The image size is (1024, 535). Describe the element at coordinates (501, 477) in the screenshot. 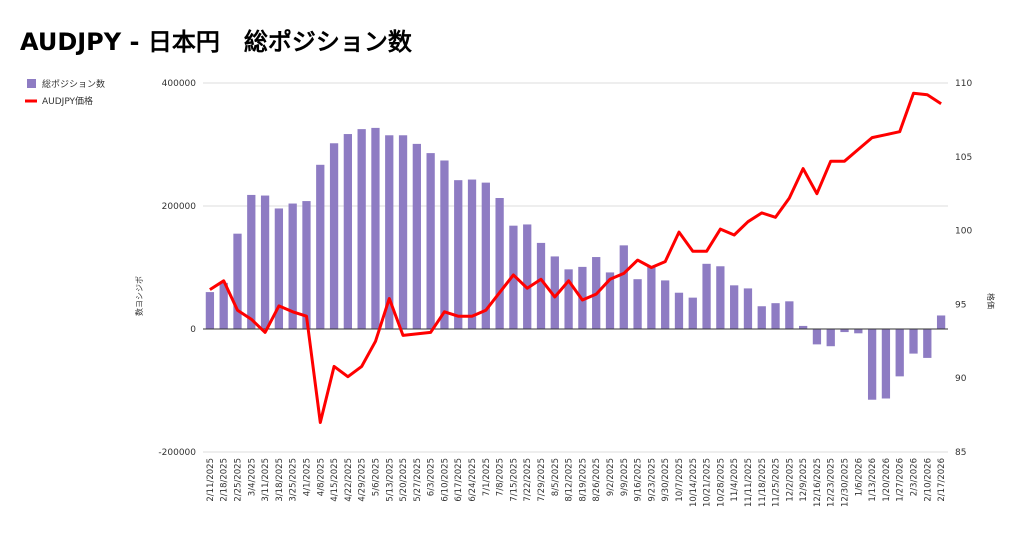

I see `x-tick-label: 7/8/2025` at that location.